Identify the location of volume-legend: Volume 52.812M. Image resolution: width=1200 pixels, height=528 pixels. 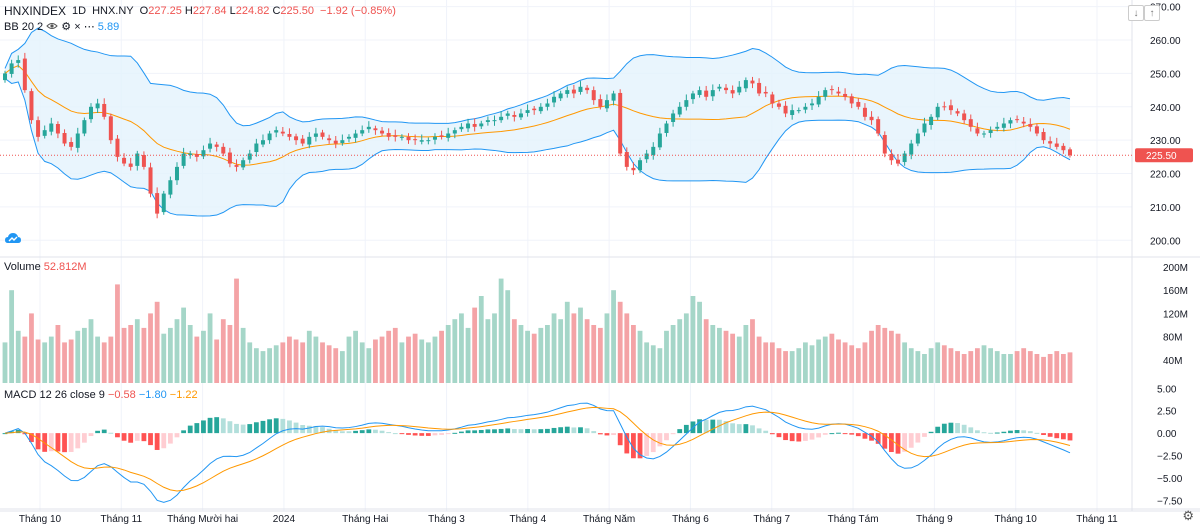
(45, 267).